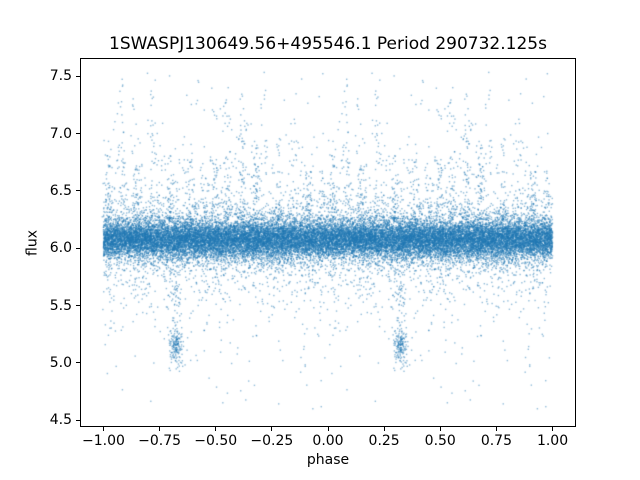  What do you see at coordinates (552, 441) in the screenshot?
I see `x-tick-label: 1.00` at bounding box center [552, 441].